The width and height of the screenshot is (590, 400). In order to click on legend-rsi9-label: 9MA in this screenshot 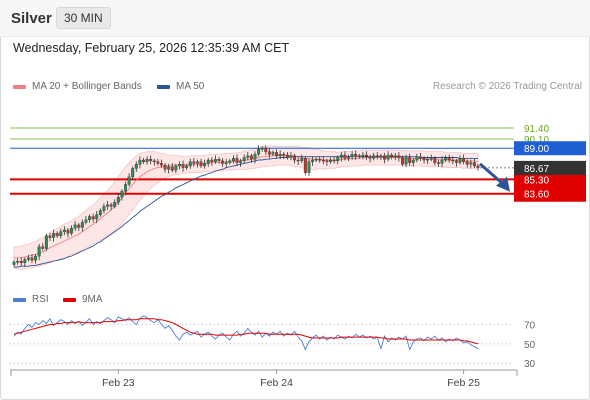, I will do `click(92, 299)`.